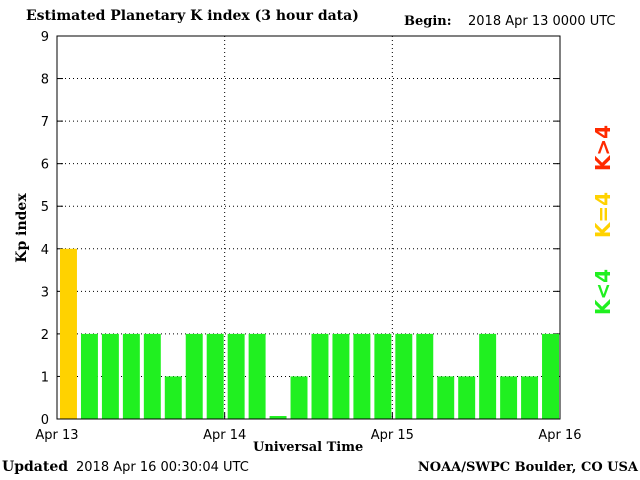 The width and height of the screenshot is (640, 480). Describe the element at coordinates (45, 165) in the screenshot. I see `y-tick-label: 6` at that location.